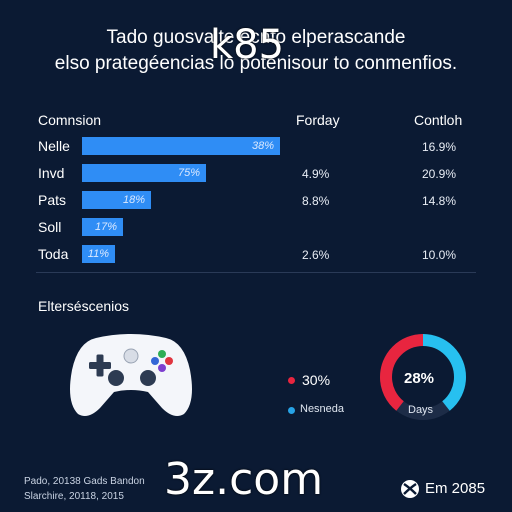 Image resolution: width=512 pixels, height=512 pixels. I want to click on legend-label: Nesneda, so click(322, 409).